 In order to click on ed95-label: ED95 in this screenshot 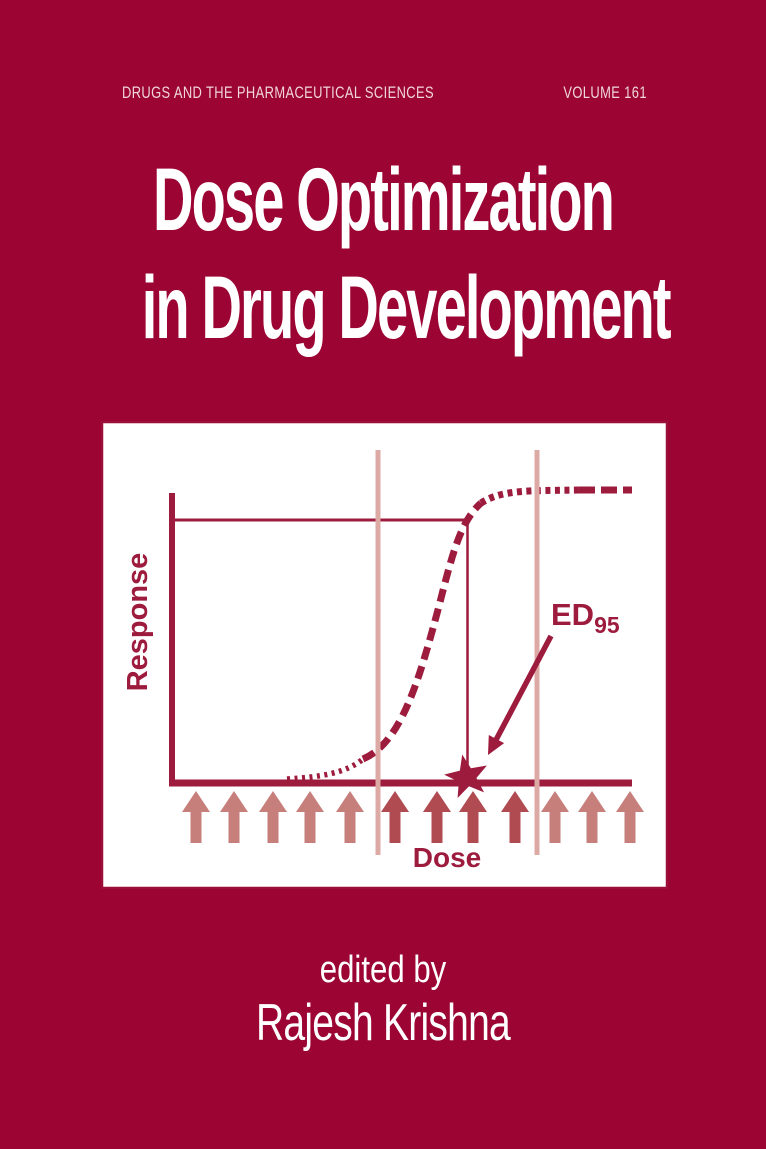, I will do `click(585, 617)`.